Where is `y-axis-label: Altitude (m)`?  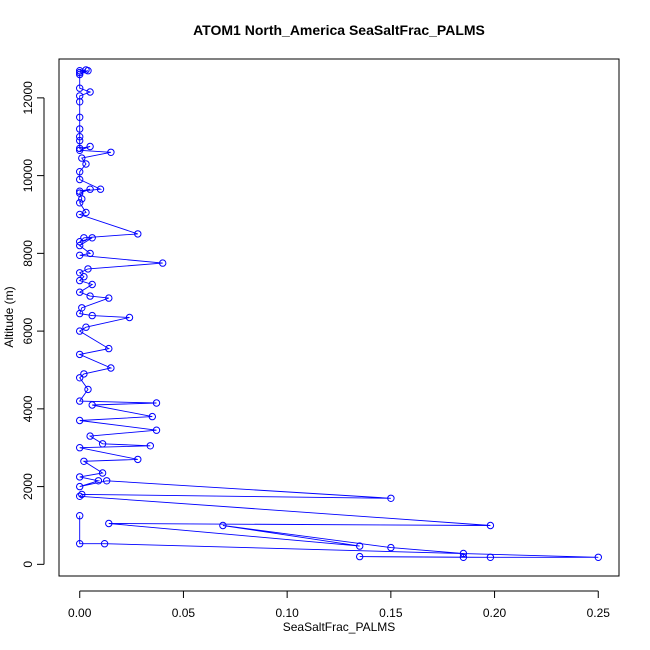
y-axis-label: Altitude (m) is located at coordinates (9, 316).